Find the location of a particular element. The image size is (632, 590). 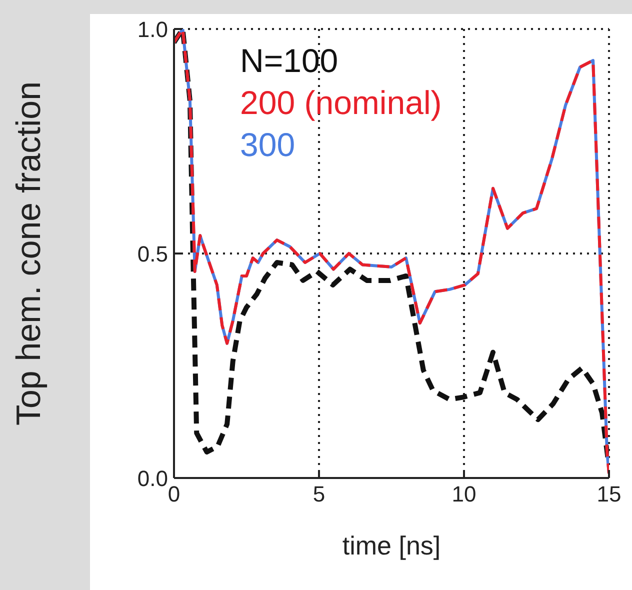

x-tick-label: 15 is located at coordinates (609, 494).